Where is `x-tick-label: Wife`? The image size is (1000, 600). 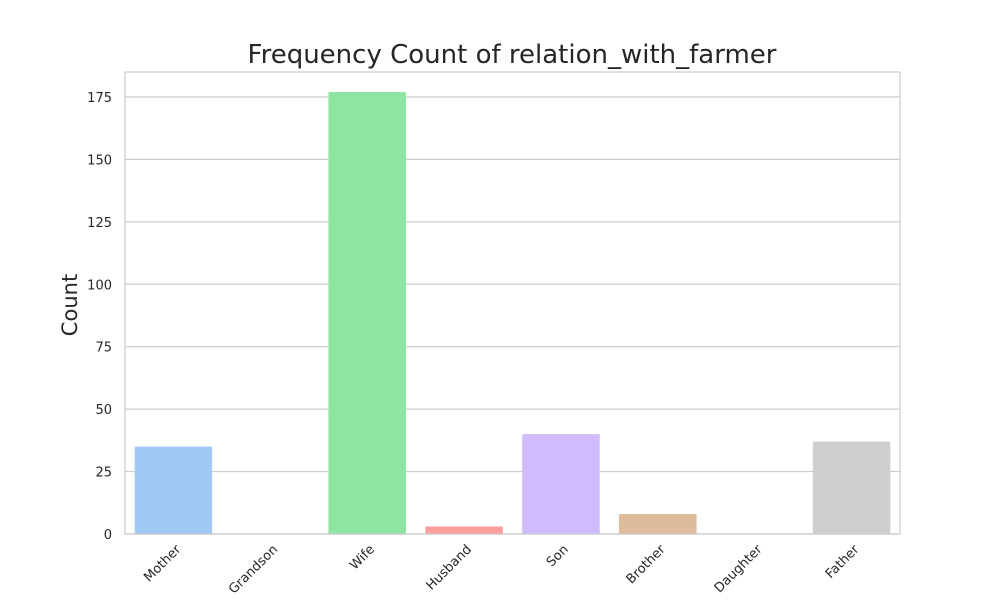
x-tick-label: Wife is located at coordinates (362, 557).